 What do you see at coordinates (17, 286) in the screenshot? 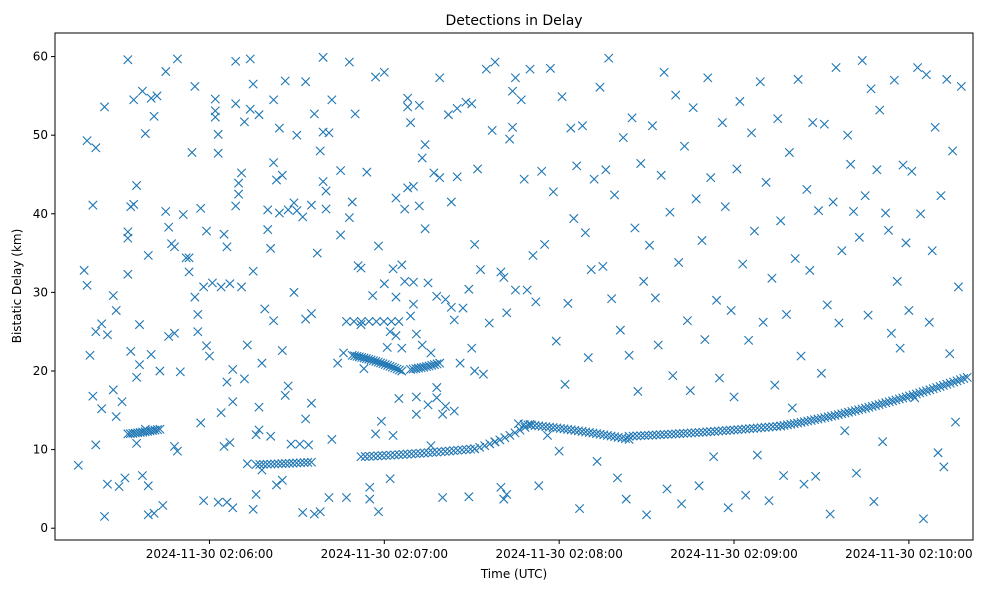
I see `y-axis-label: Bistatic Delay (km)` at bounding box center [17, 286].